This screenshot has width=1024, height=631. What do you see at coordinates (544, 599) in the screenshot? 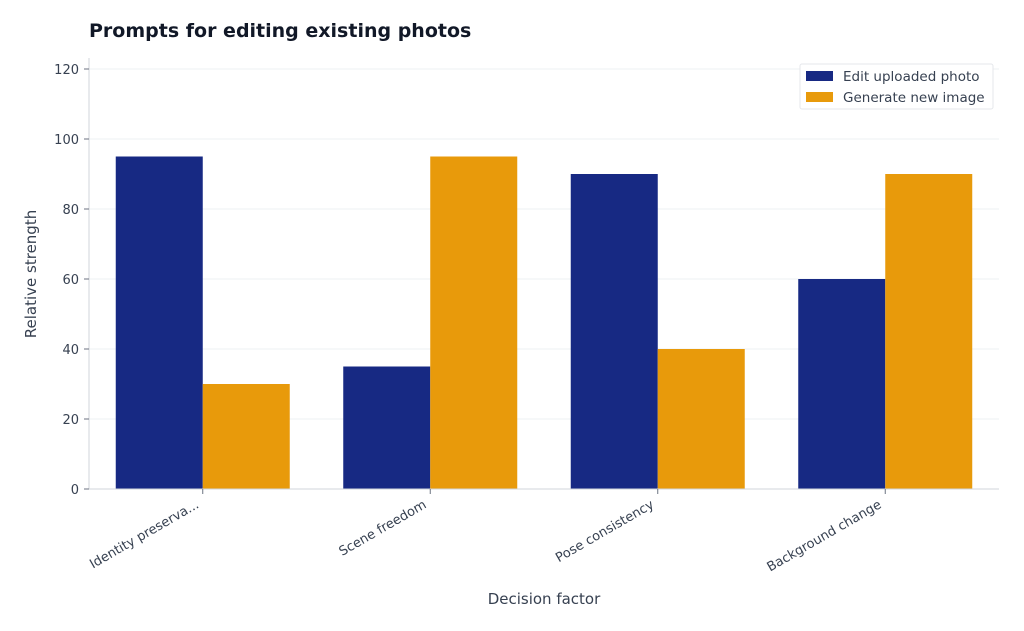
I see `x-axis-title: Decision factor` at bounding box center [544, 599].